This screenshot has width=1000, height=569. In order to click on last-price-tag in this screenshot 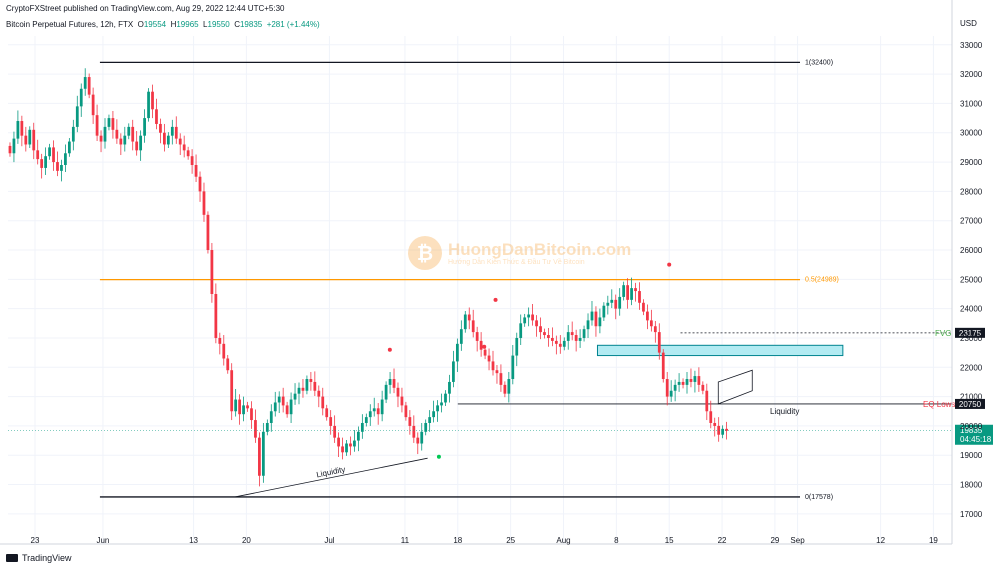, I will do `click(974, 434)`.